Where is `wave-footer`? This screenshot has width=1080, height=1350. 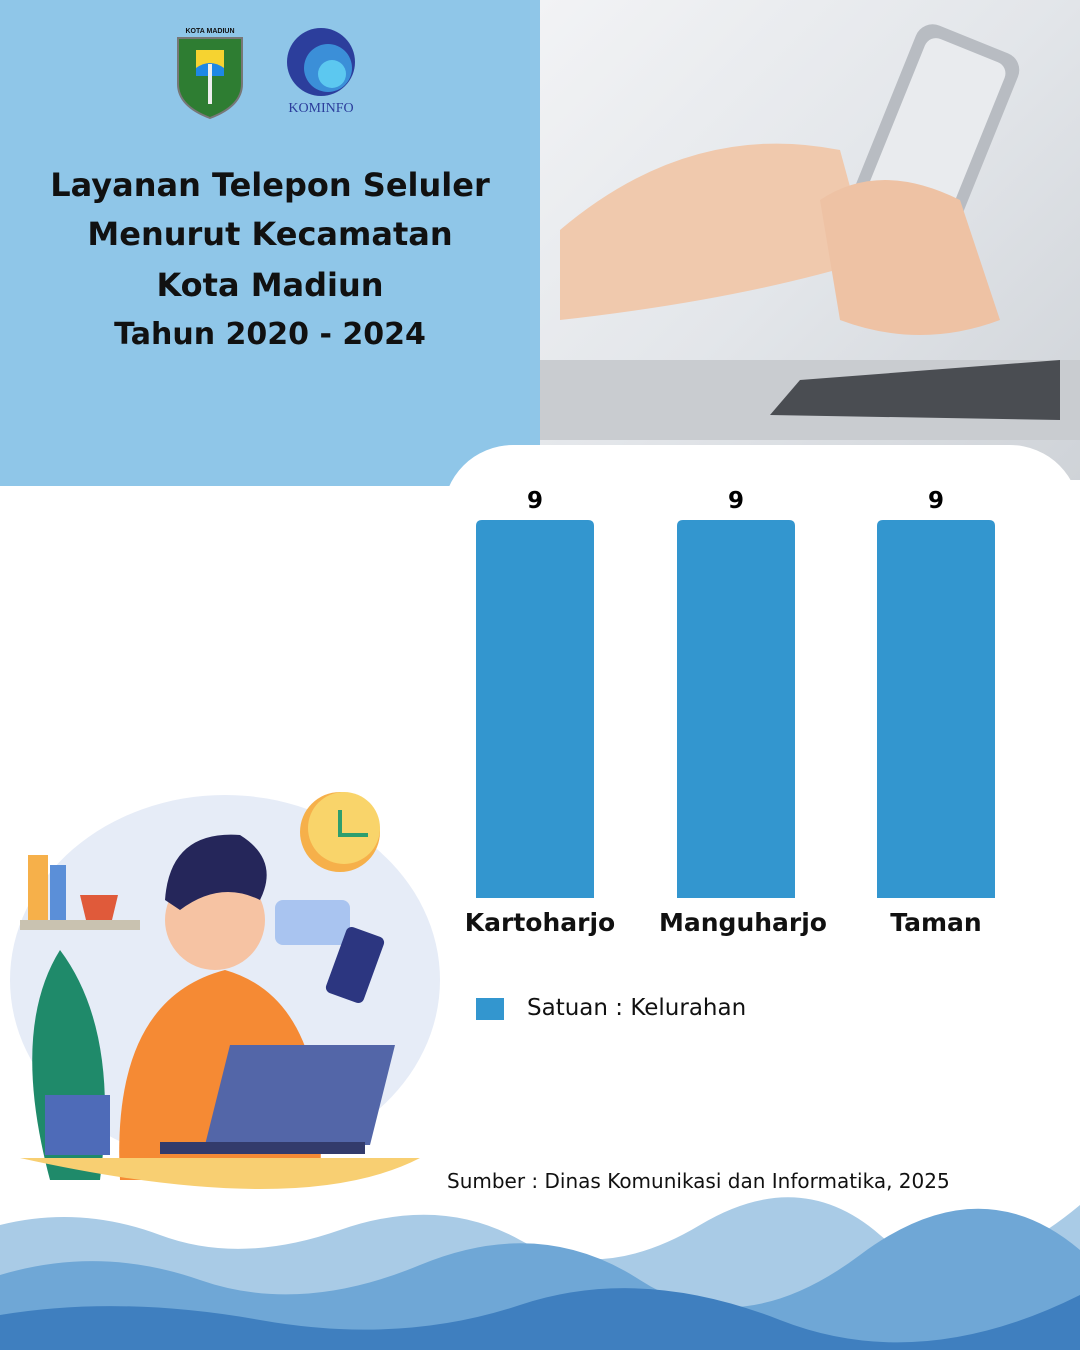 wave-footer is located at coordinates (540, 1273).